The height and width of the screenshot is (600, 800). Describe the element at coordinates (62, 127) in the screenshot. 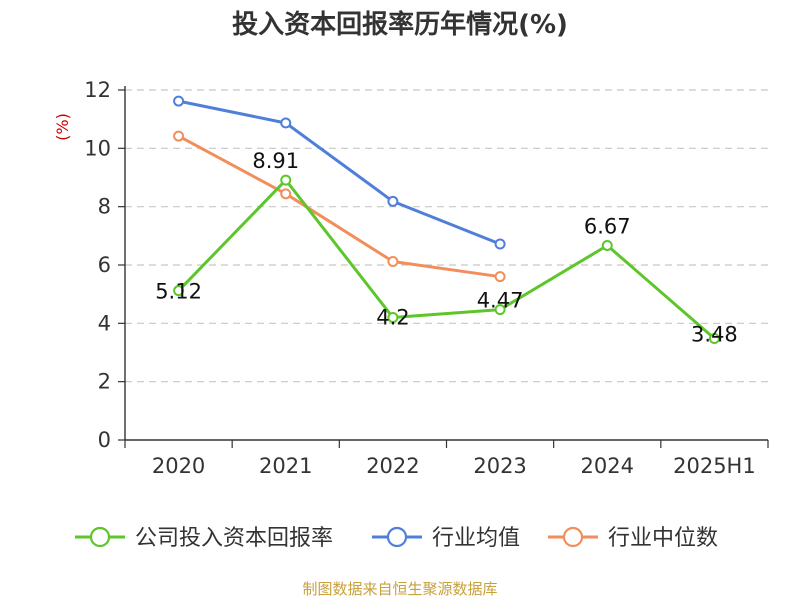

I see `y-axis-unit: (%)` at that location.